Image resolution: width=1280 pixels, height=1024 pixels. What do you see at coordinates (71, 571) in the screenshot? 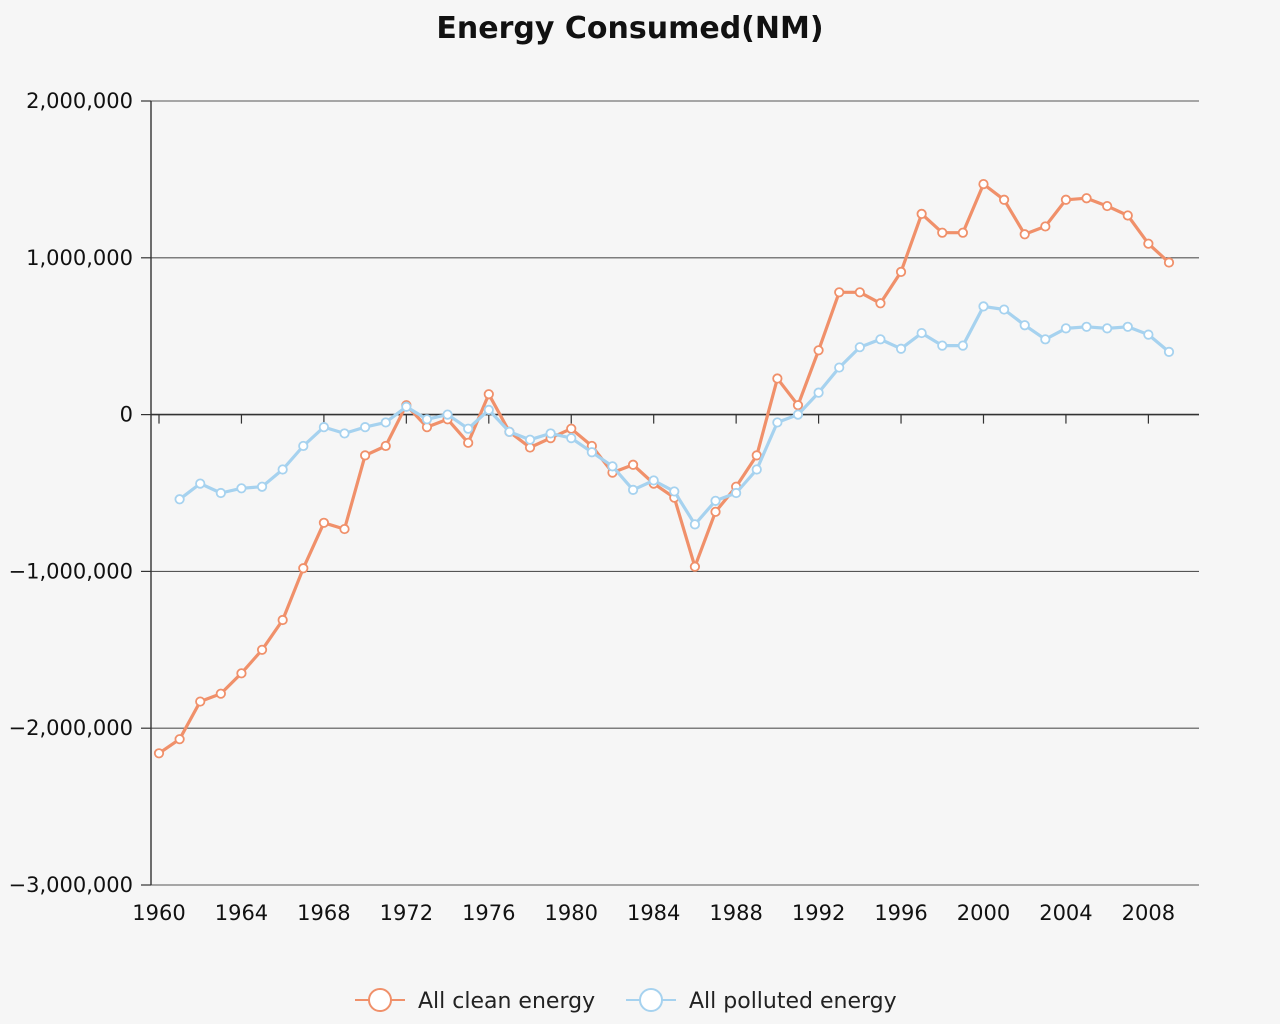
I see `y-tick-label: −1,000,000` at bounding box center [71, 571].